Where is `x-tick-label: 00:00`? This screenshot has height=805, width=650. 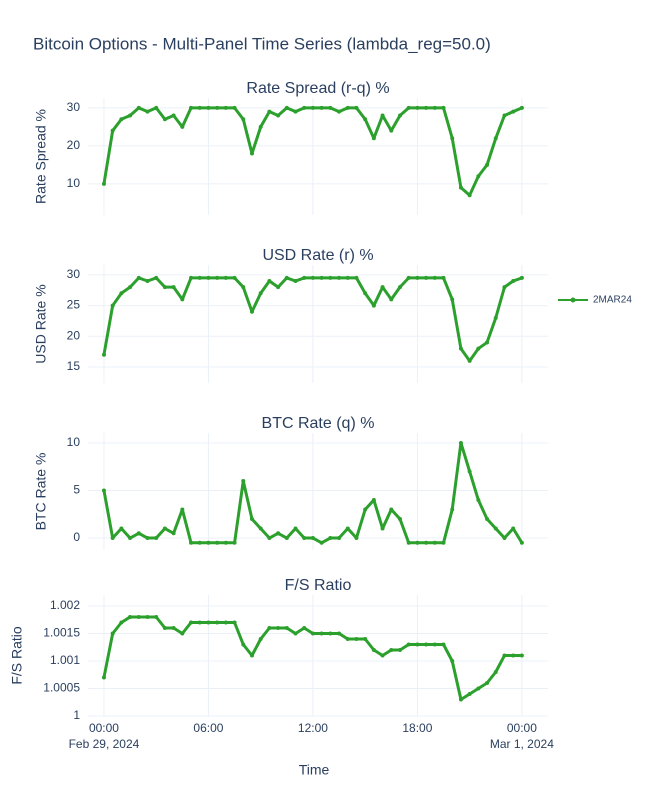 x-tick-label: 00:00 is located at coordinates (104, 728).